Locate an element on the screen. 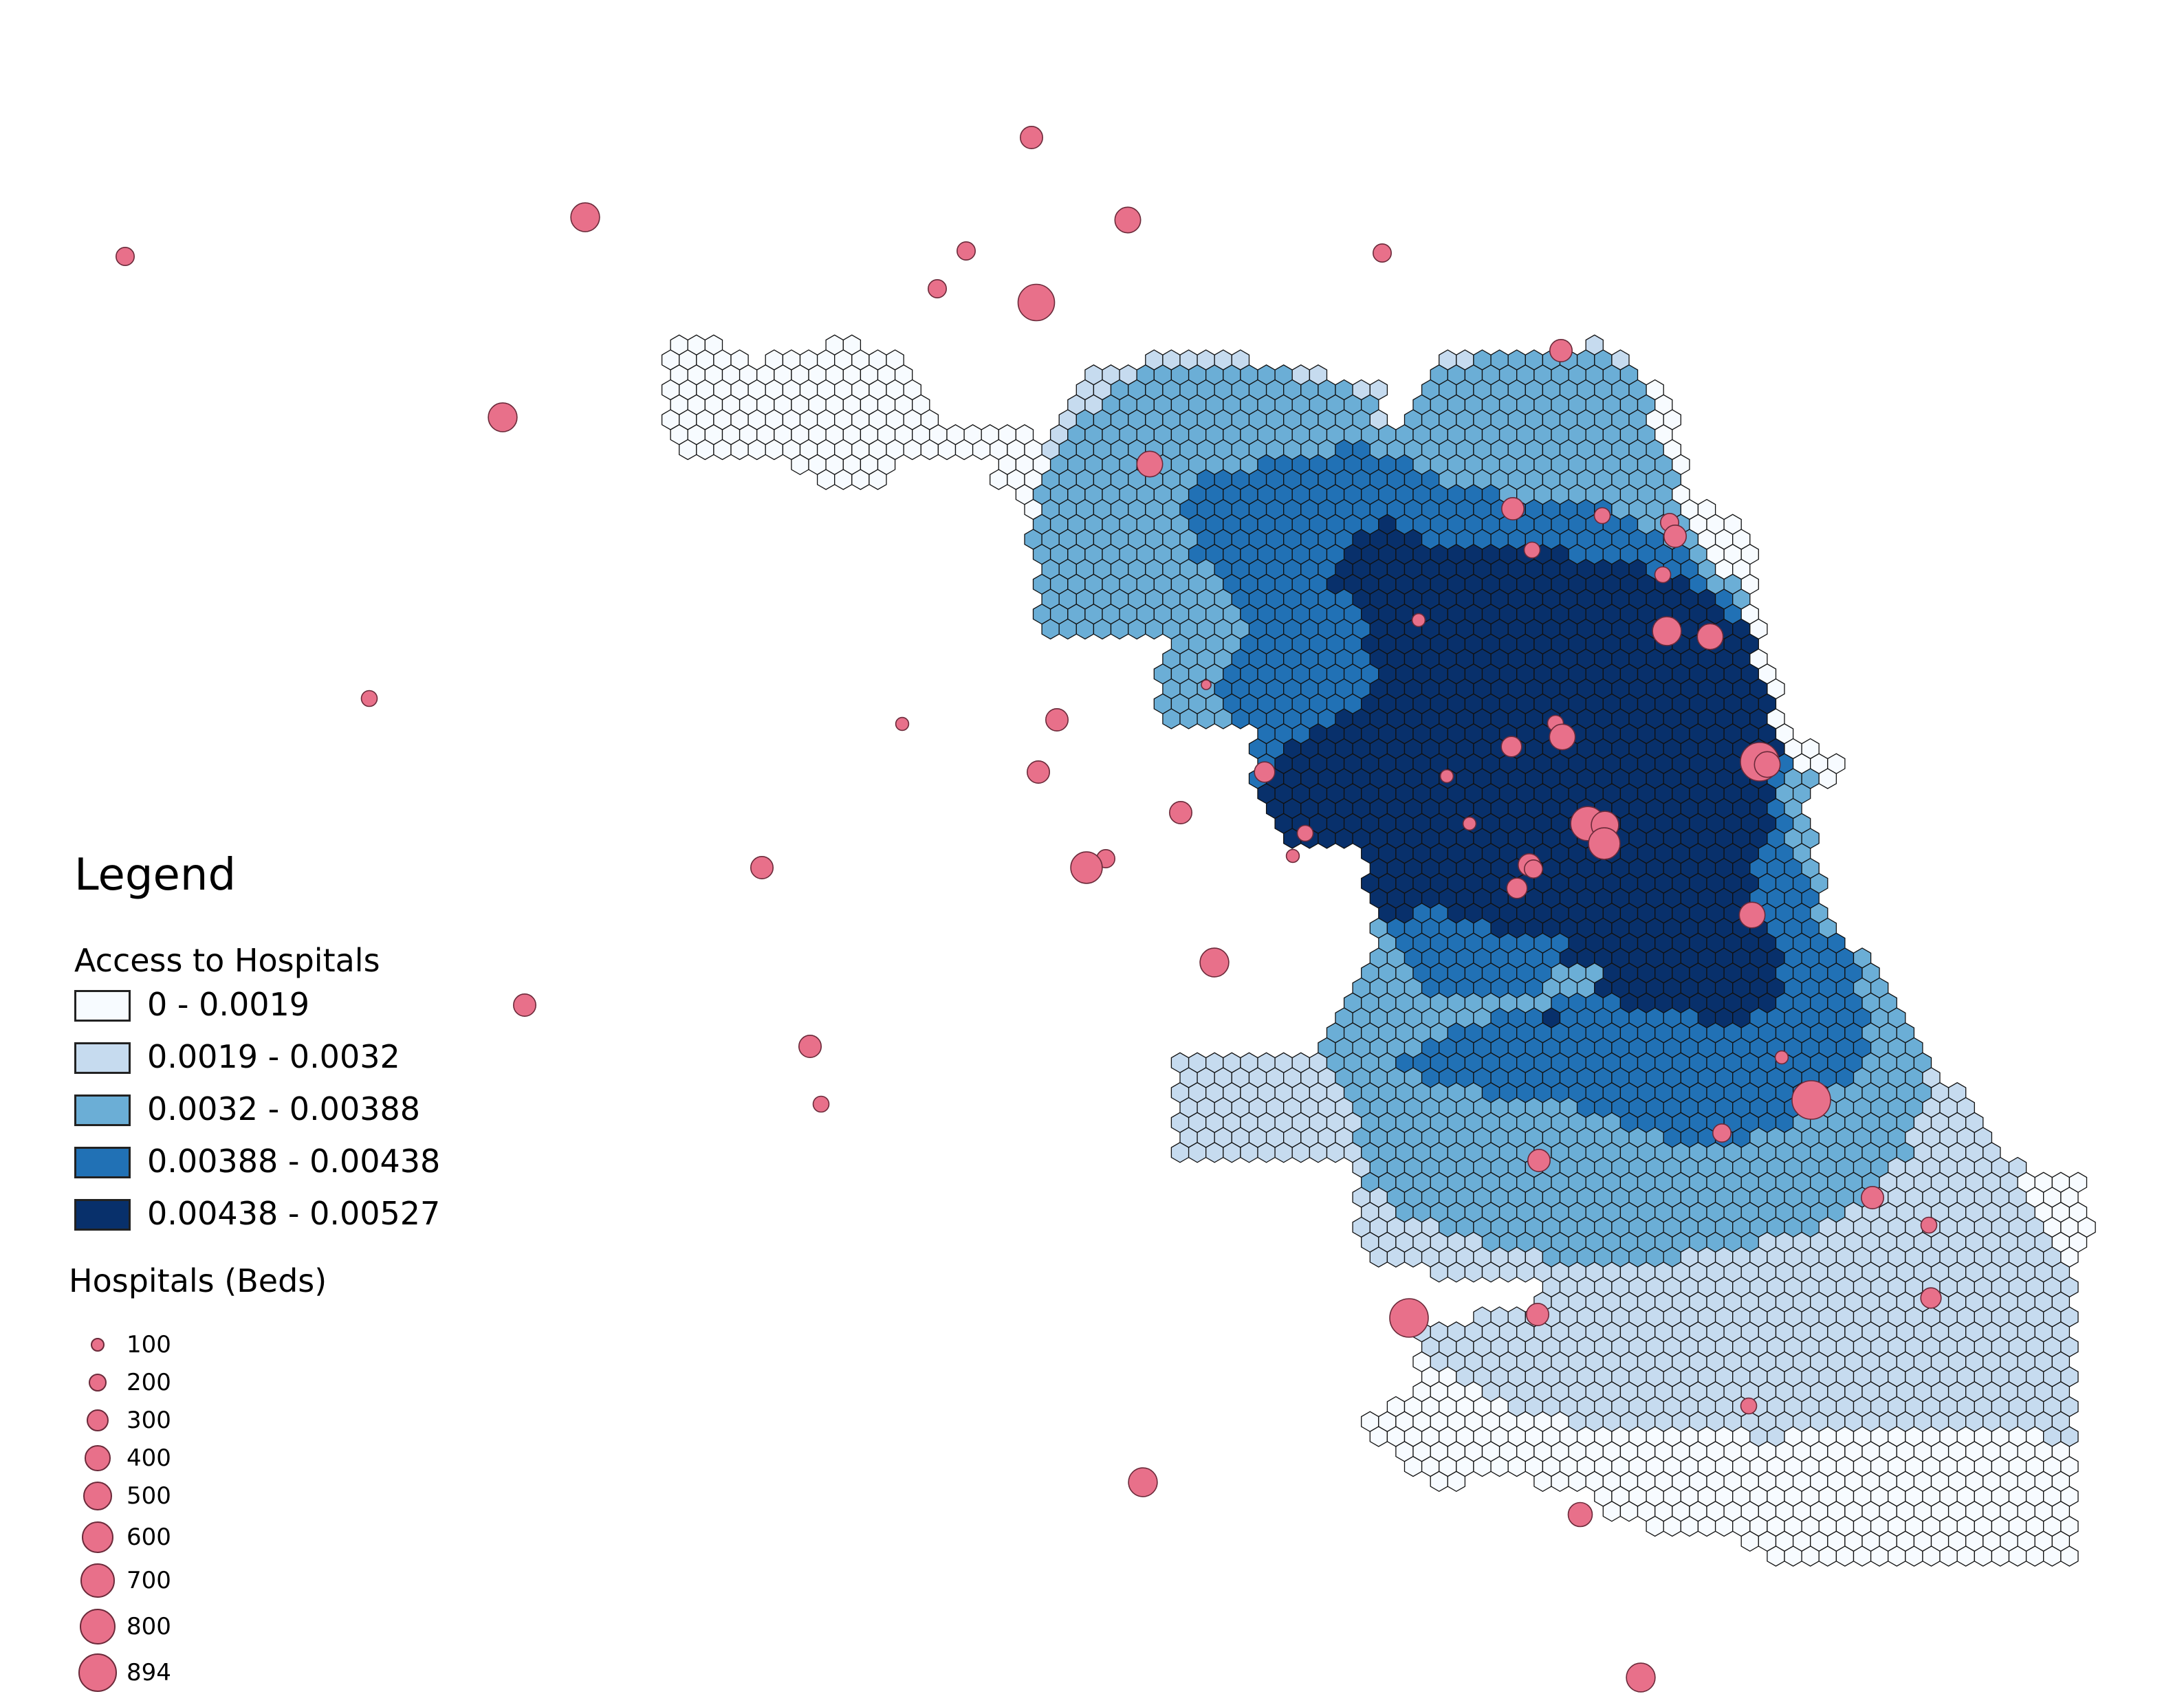 The width and height of the screenshot is (2184, 1705). class-1-label: 0 - 0.0019 is located at coordinates (228, 1005).